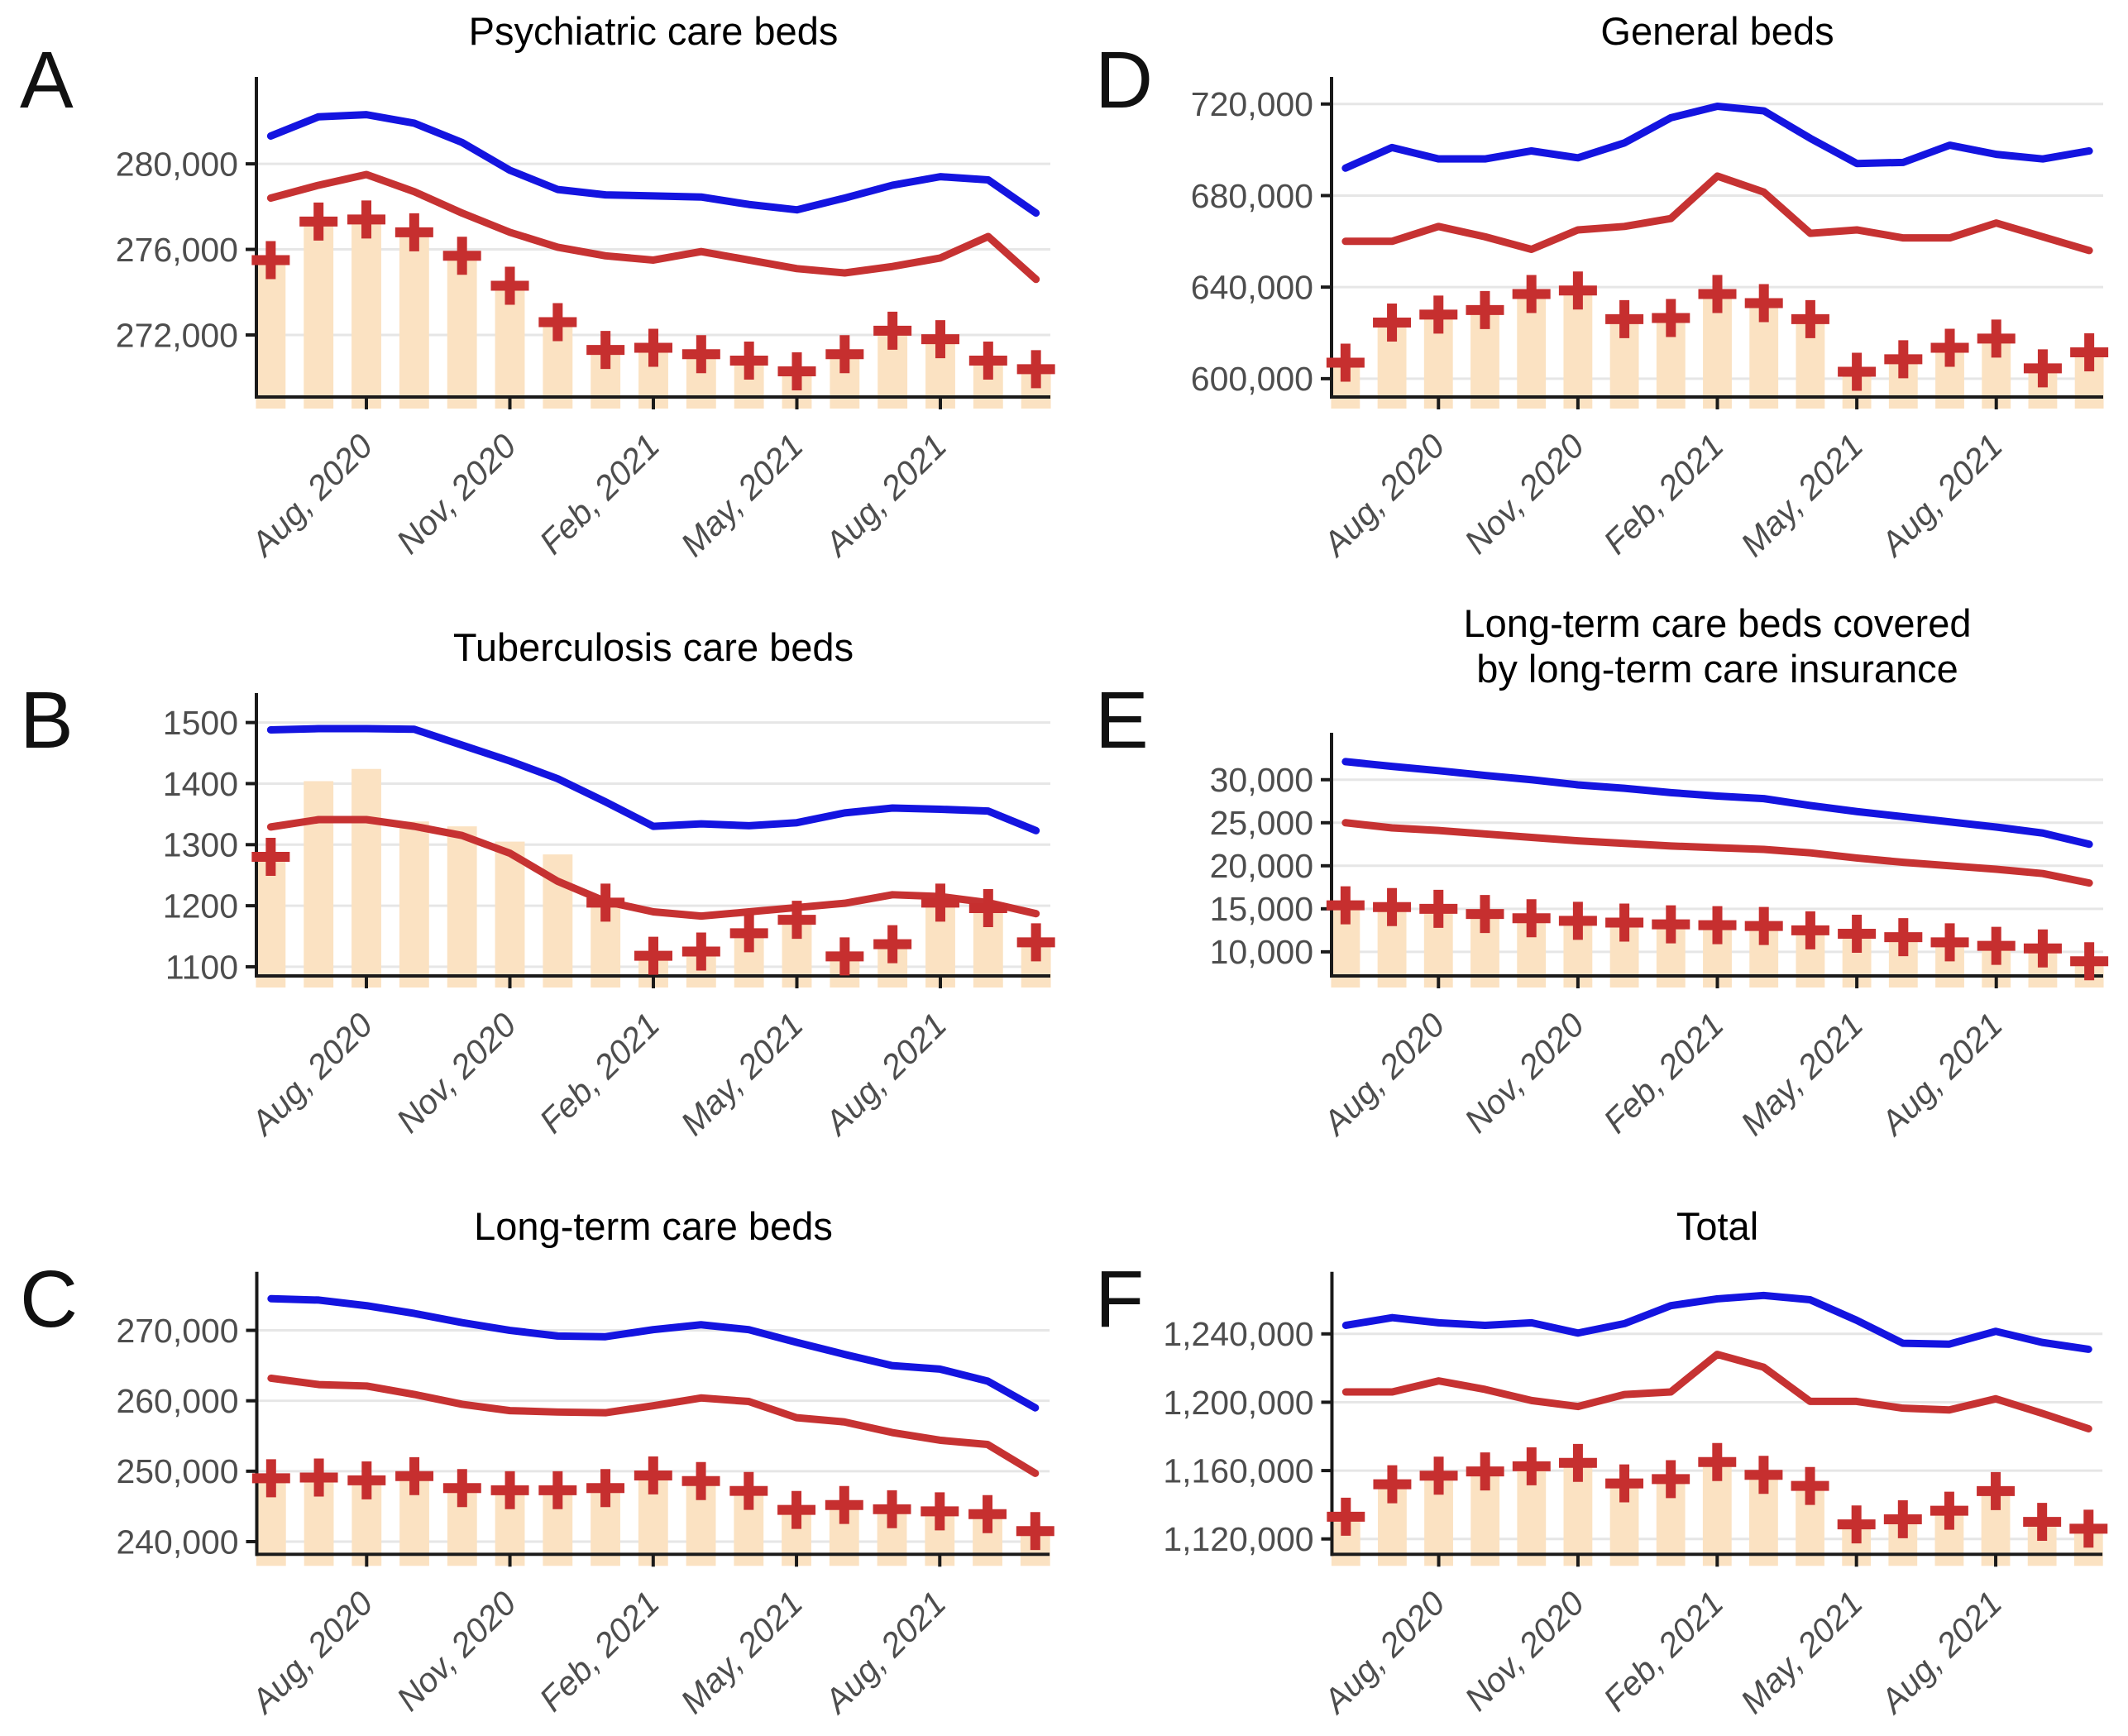 This screenshot has width=2128, height=1736. Describe the element at coordinates (1238, 1470) in the screenshot. I see `svg-text: 1,160,000` at that location.